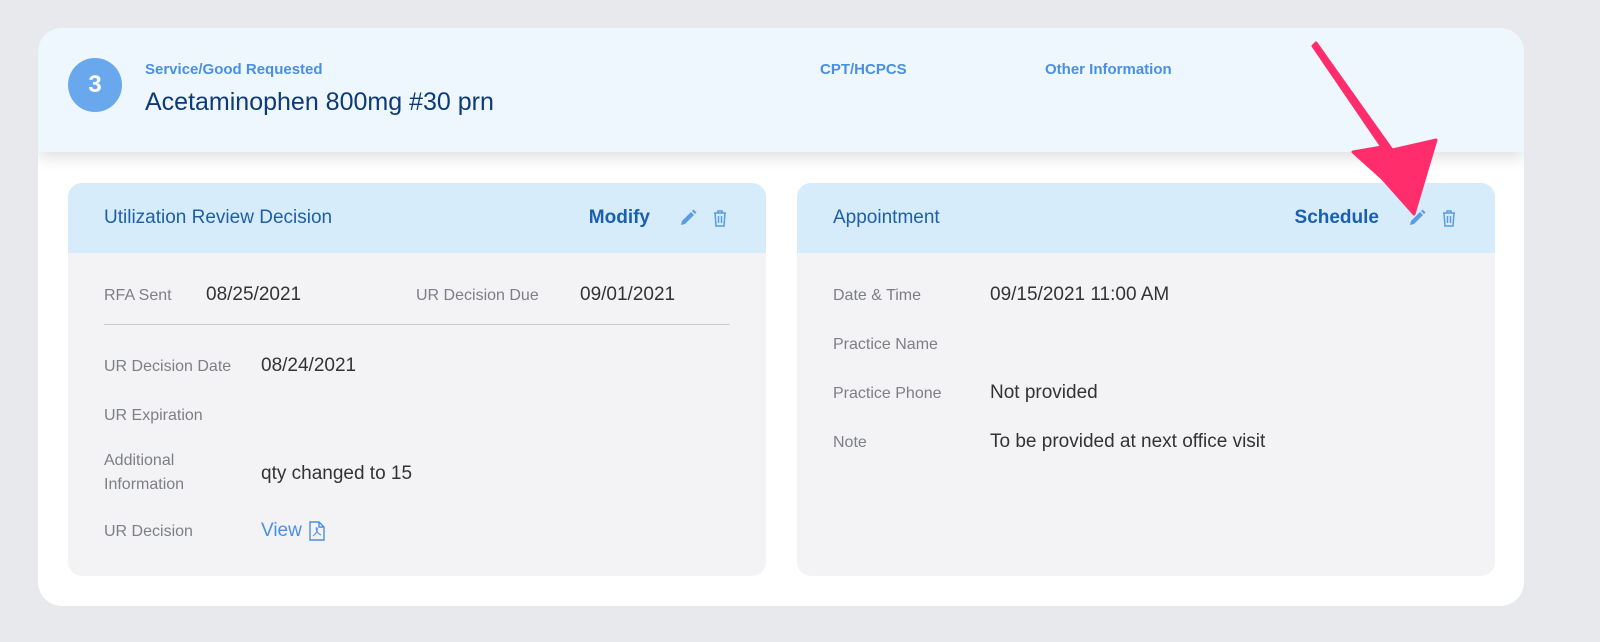 This screenshot has height=642, width=1600. I want to click on ur-panel-header: Utilization Review Decision Modify, so click(417, 218).